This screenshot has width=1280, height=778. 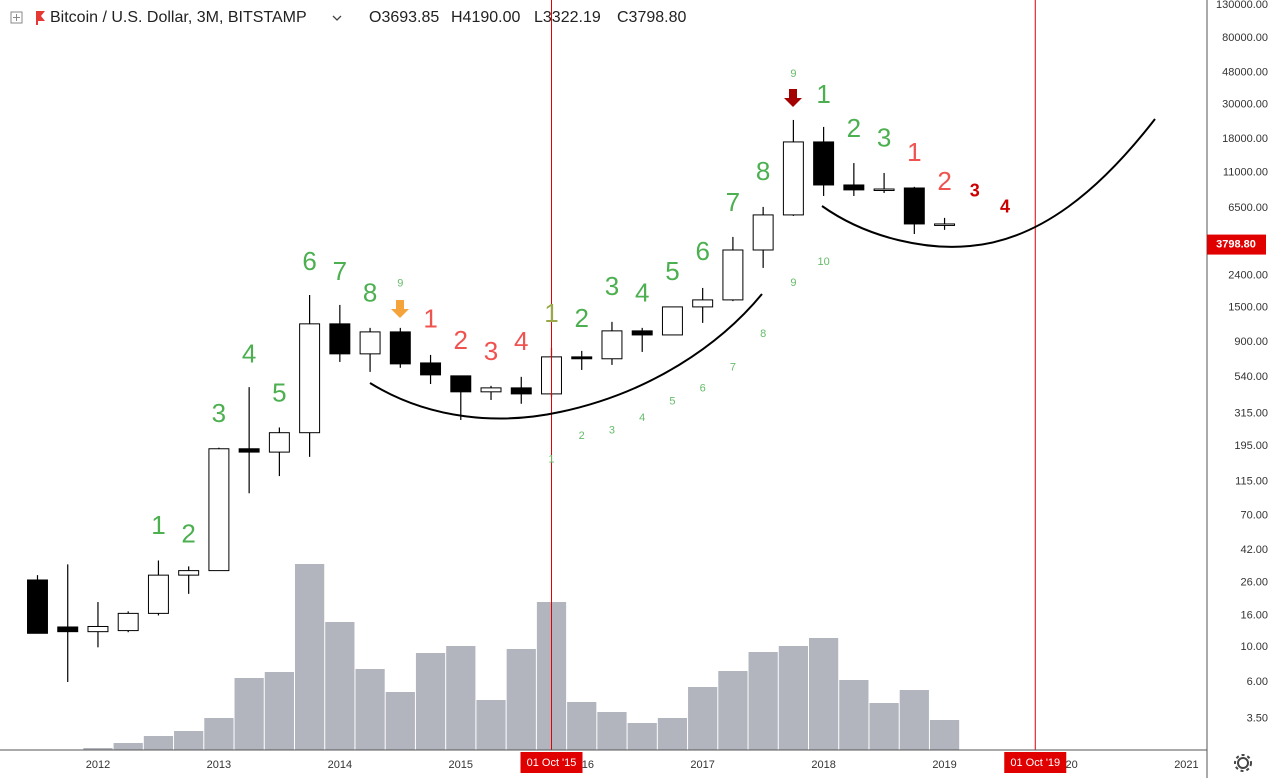 What do you see at coordinates (1243, 763) in the screenshot?
I see `settings-button` at bounding box center [1243, 763].